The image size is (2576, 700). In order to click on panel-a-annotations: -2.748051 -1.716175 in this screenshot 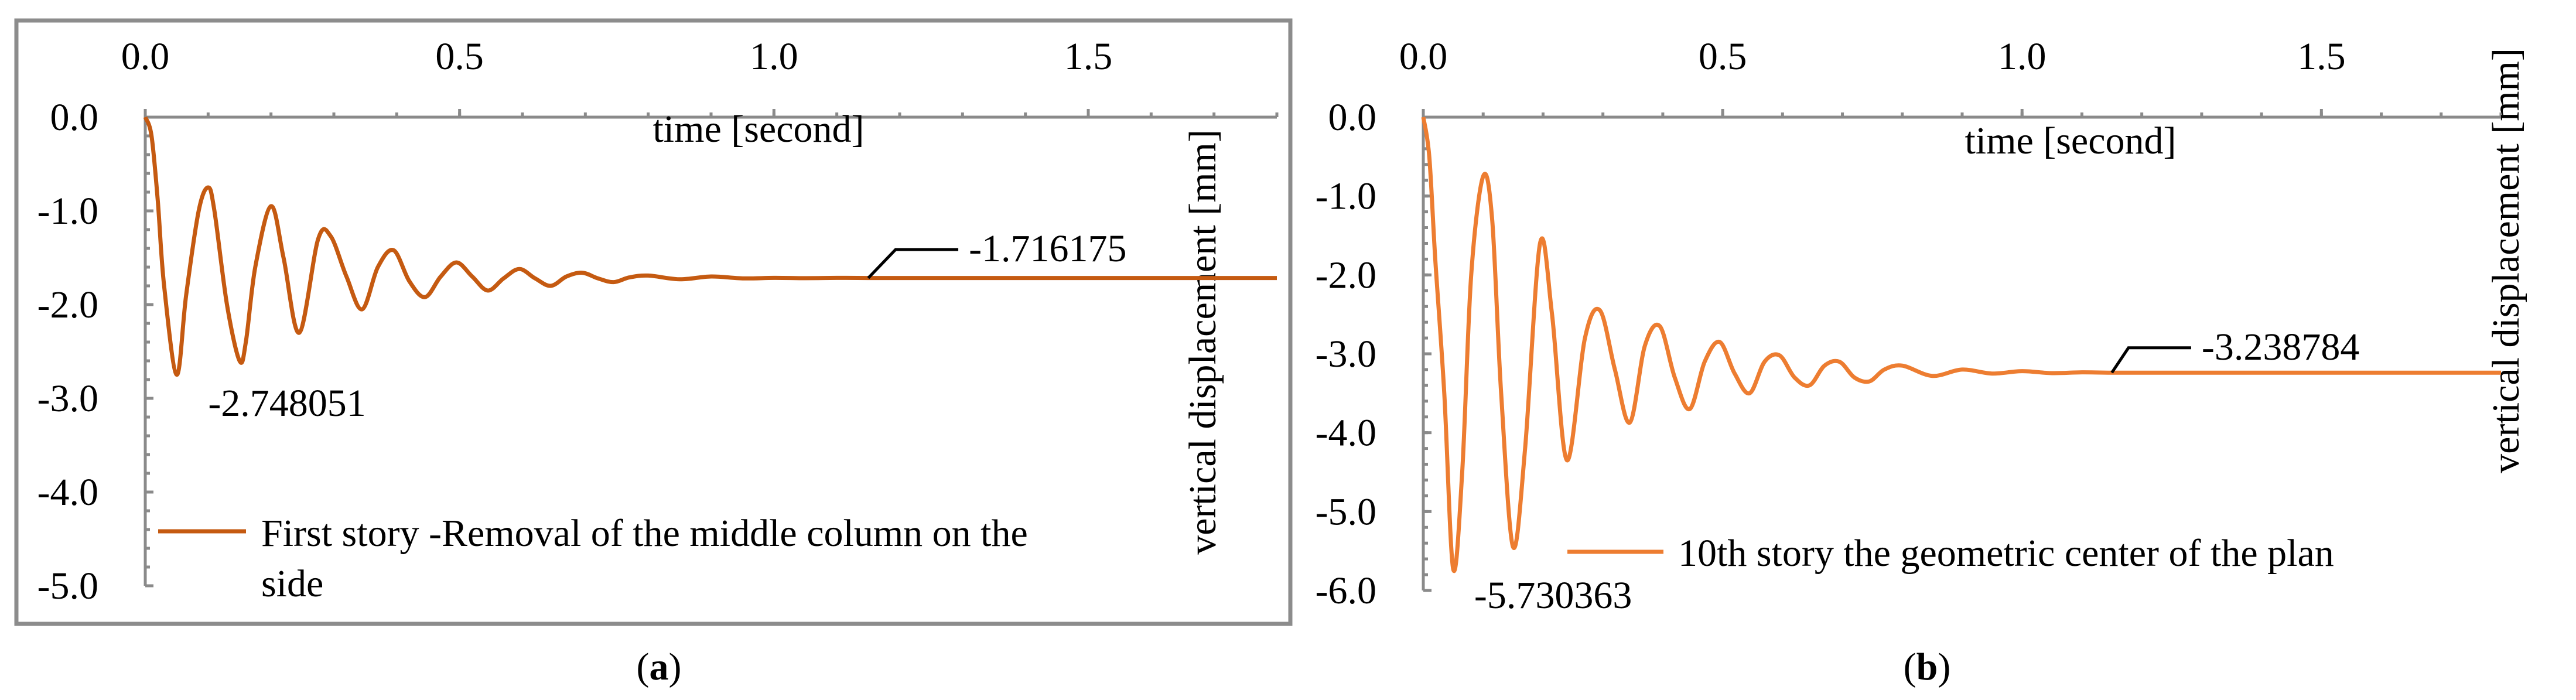, I will do `click(667, 326)`.